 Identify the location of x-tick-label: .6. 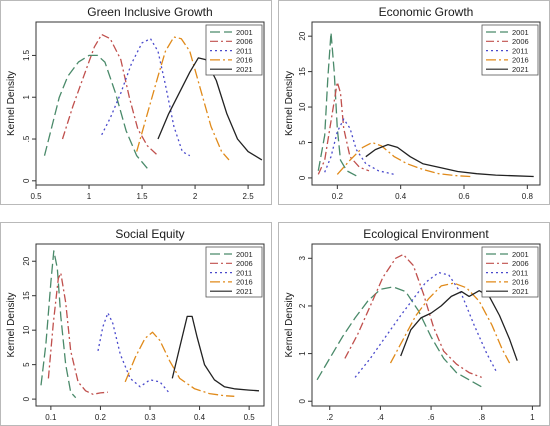
(431, 417).